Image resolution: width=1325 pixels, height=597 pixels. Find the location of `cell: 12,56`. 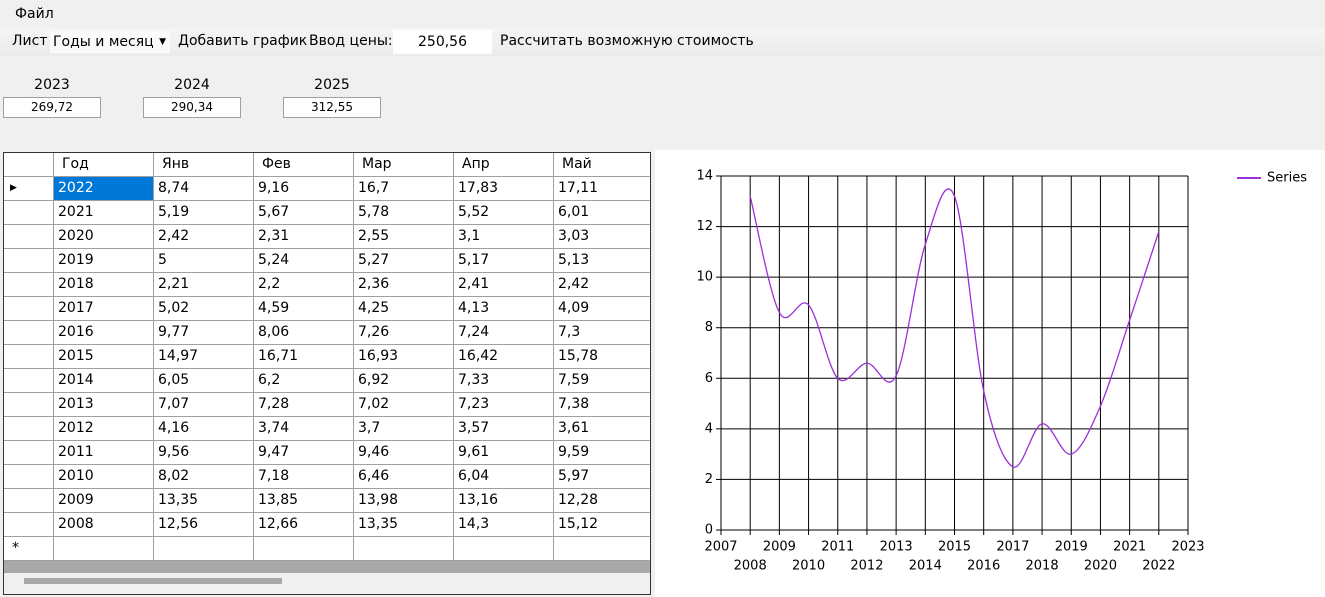

cell: 12,56 is located at coordinates (204, 525).